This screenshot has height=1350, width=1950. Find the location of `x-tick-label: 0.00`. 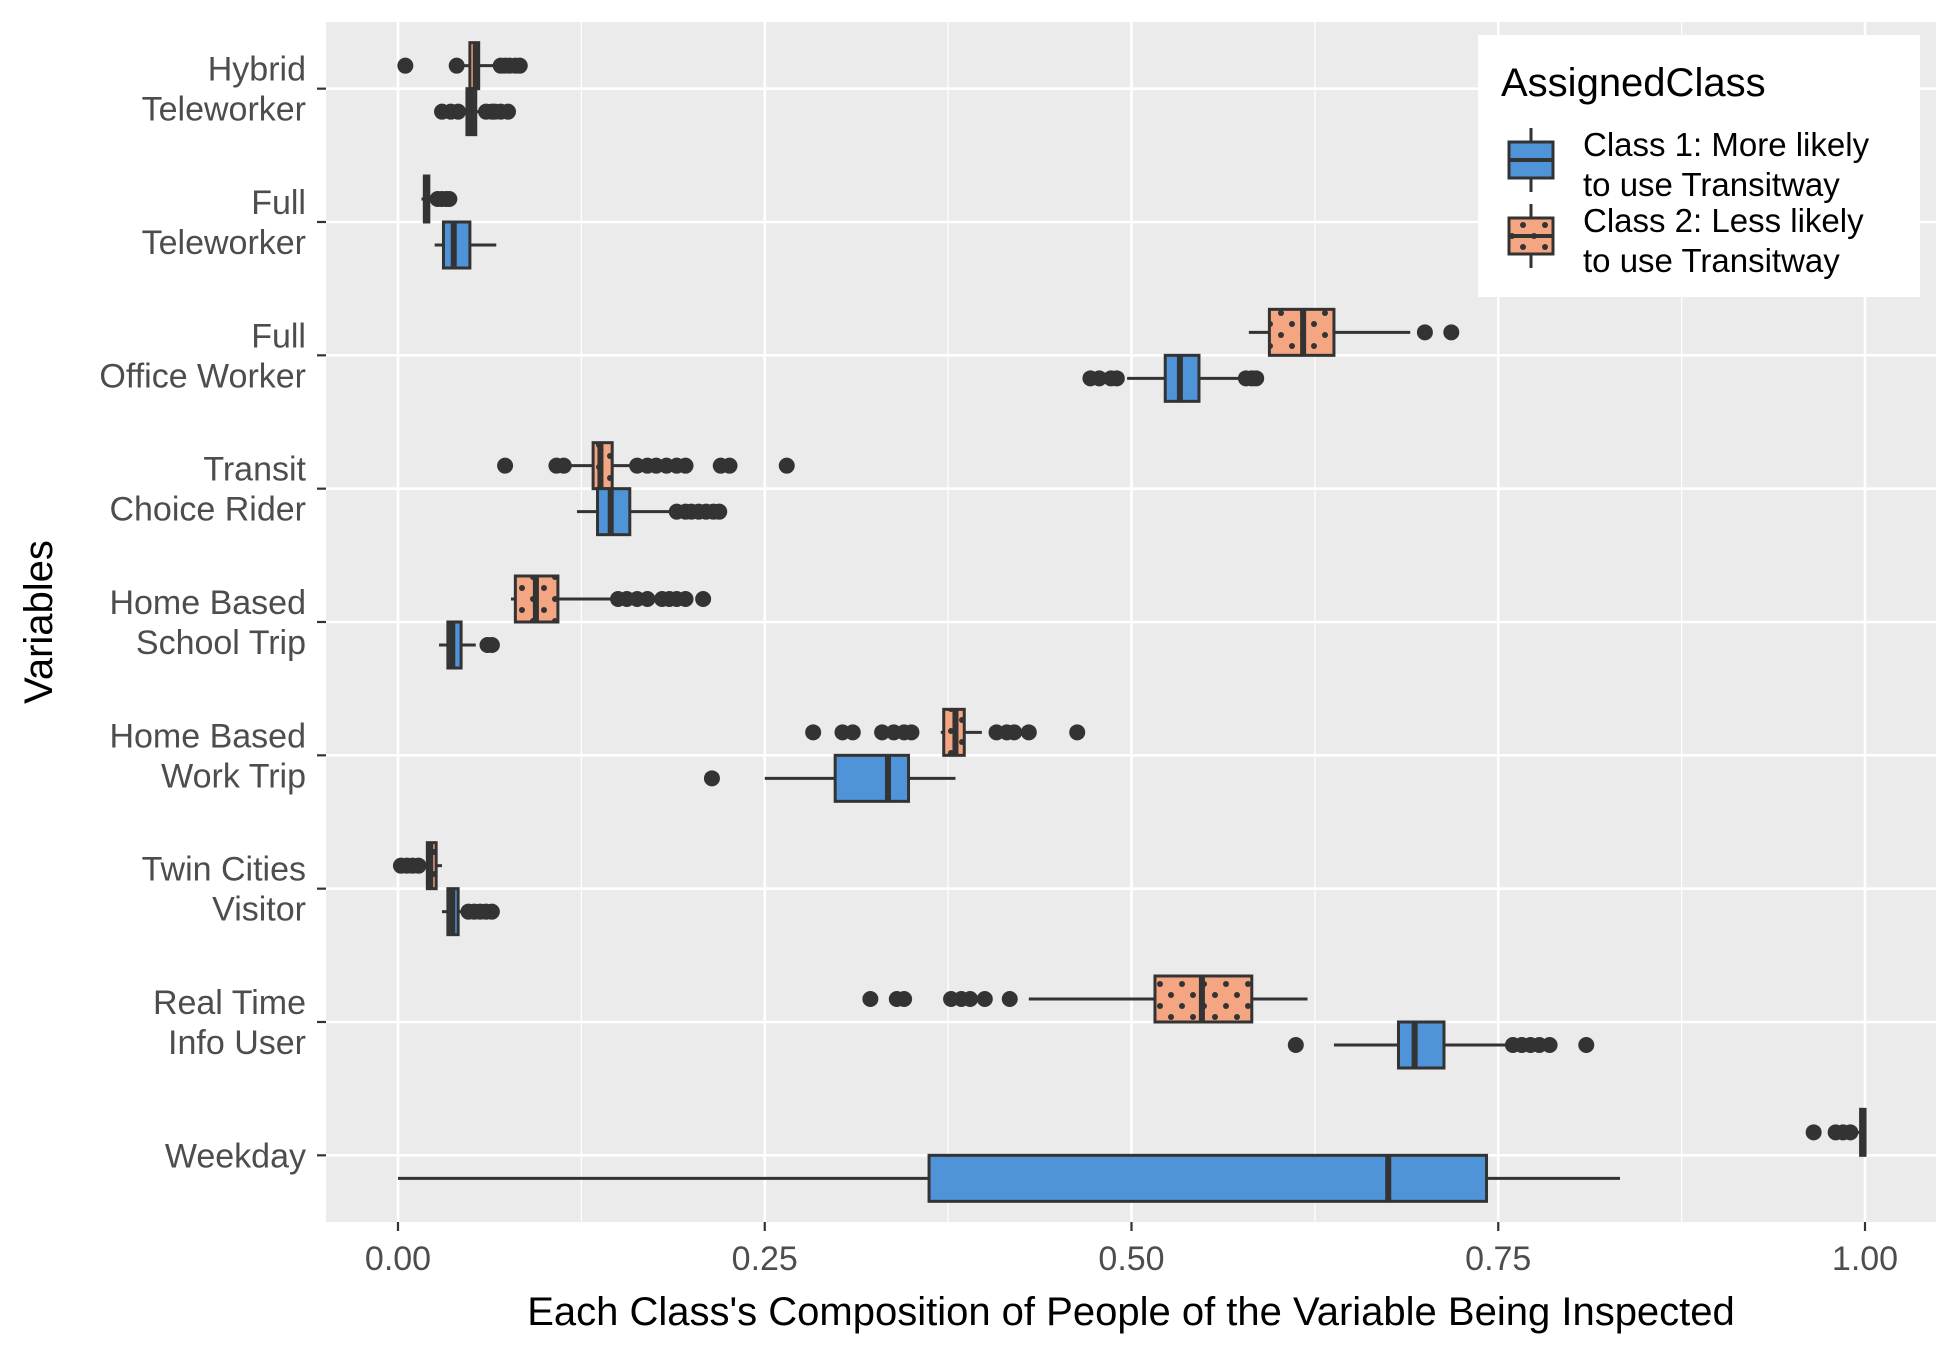

x-tick-label: 0.00 is located at coordinates (398, 1259).